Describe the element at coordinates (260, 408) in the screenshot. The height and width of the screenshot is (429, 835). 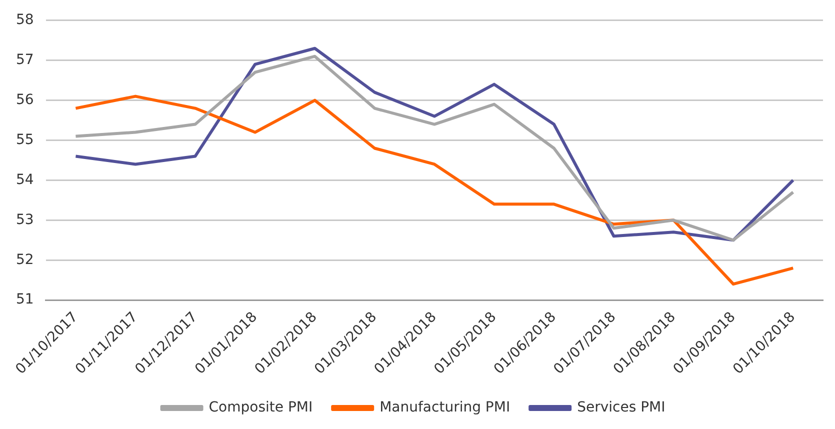
I see `legend-label: Composite PMI` at that location.